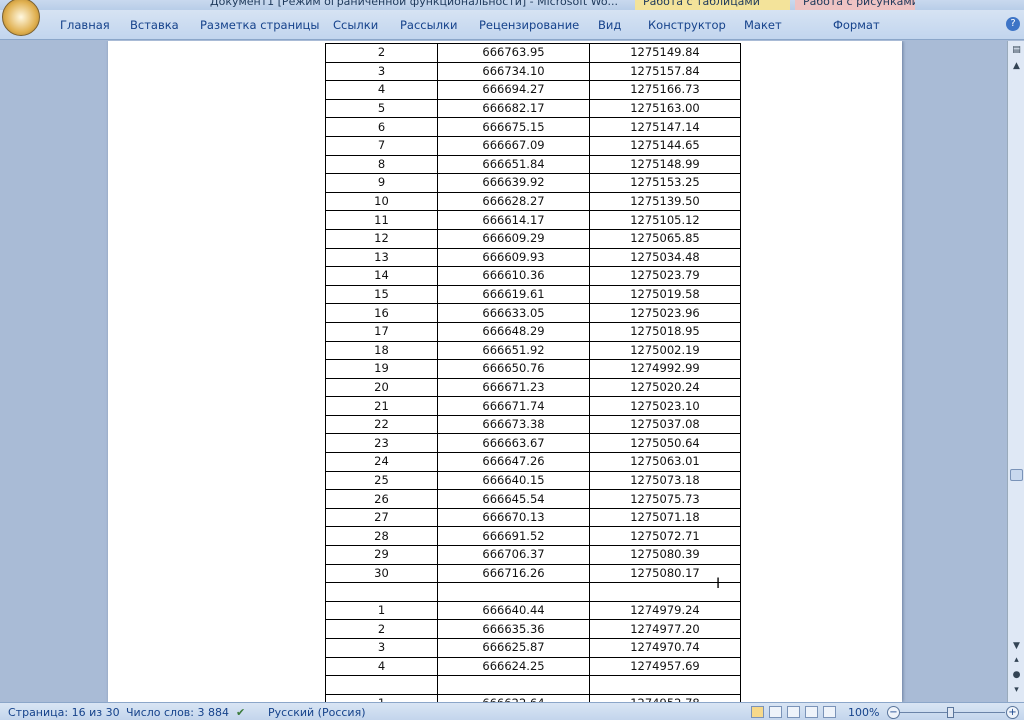 The height and width of the screenshot is (720, 1024). What do you see at coordinates (241, 712) in the screenshot?
I see `spellcheck-icon: ✔` at bounding box center [241, 712].